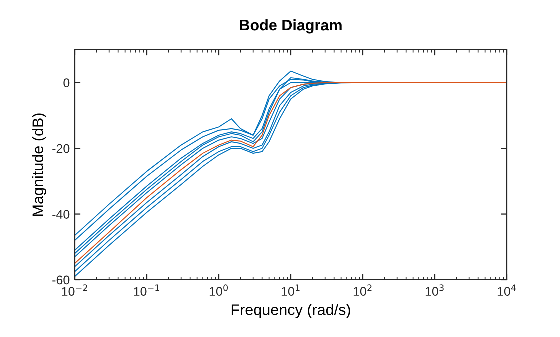 Image resolution: width=560 pixels, height=337 pixels. I want to click on x-tick-label: 10$^{2}$, so click(363, 290).